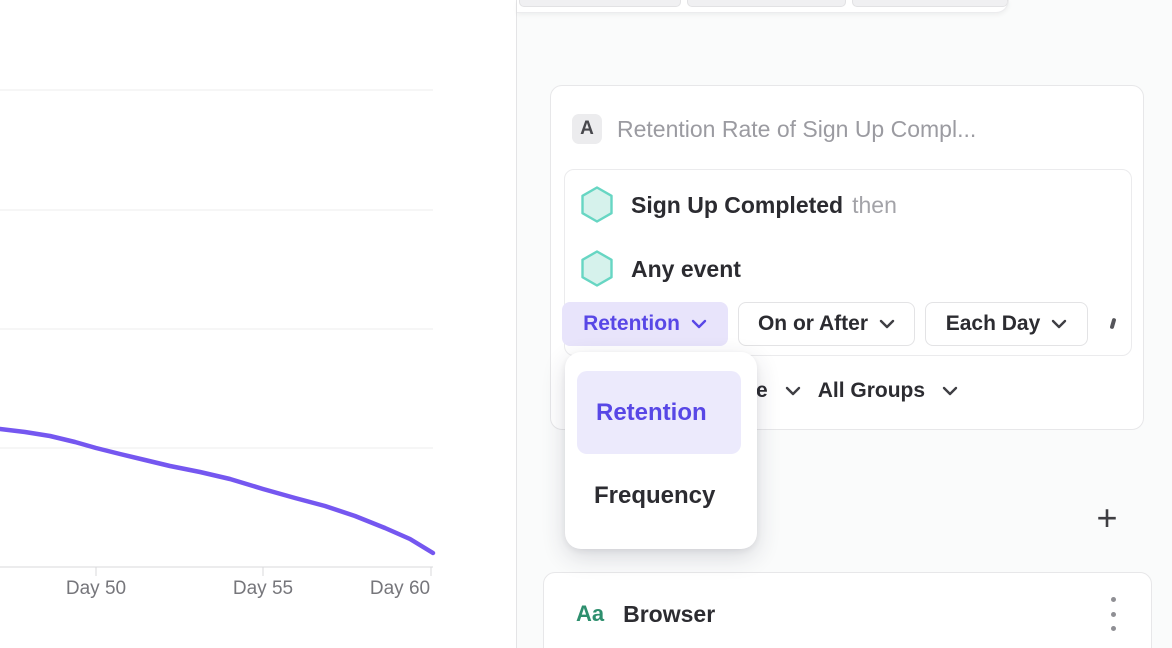 The height and width of the screenshot is (648, 1172). Describe the element at coordinates (96, 588) in the screenshot. I see `x-axis-tick-label: Day 50` at that location.